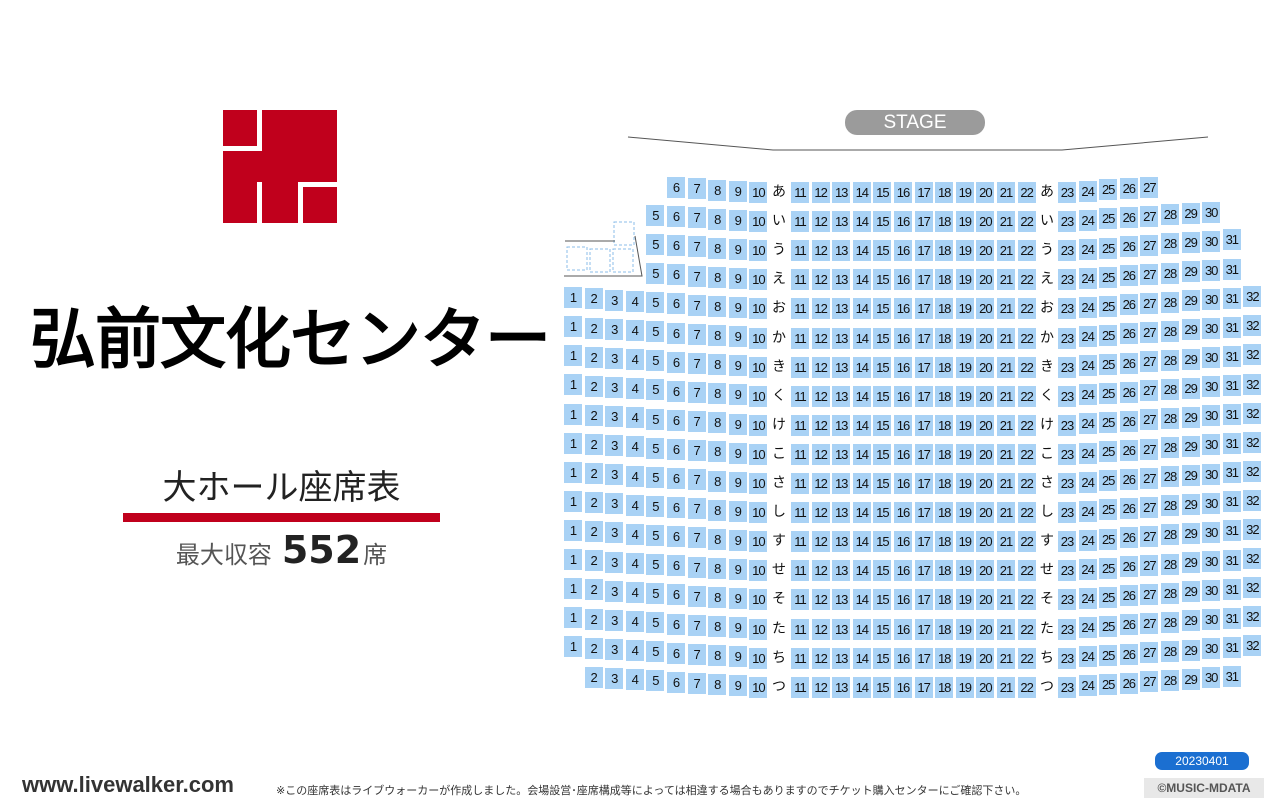 Image resolution: width=1280 pixels, height=812 pixels. What do you see at coordinates (1087, 569) in the screenshot?
I see `seat: 24` at bounding box center [1087, 569].